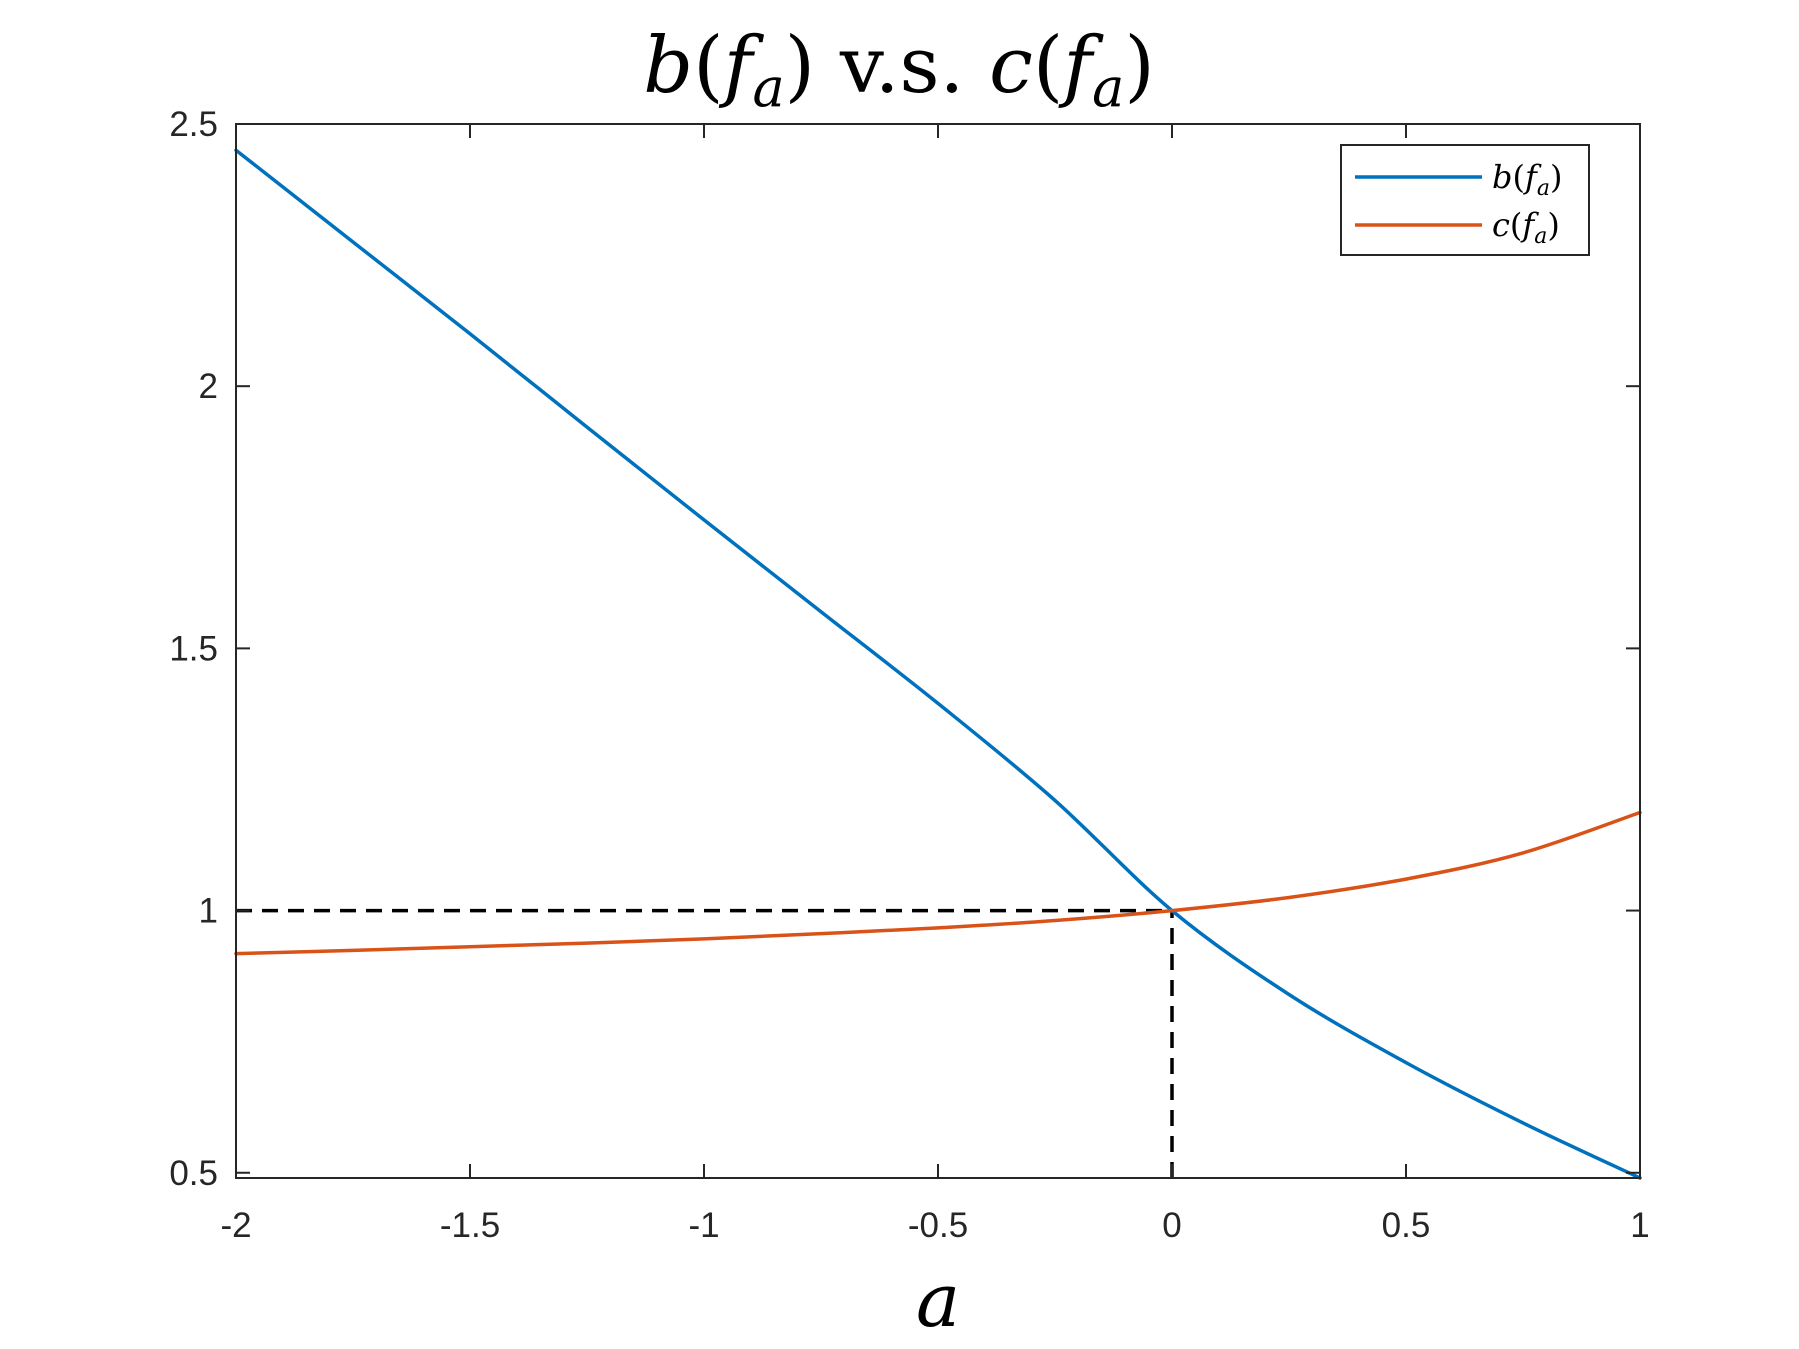 Image resolution: width=1799 pixels, height=1349 pixels. Describe the element at coordinates (938, 1225) in the screenshot. I see `x-tick-label: -0.5` at that location.